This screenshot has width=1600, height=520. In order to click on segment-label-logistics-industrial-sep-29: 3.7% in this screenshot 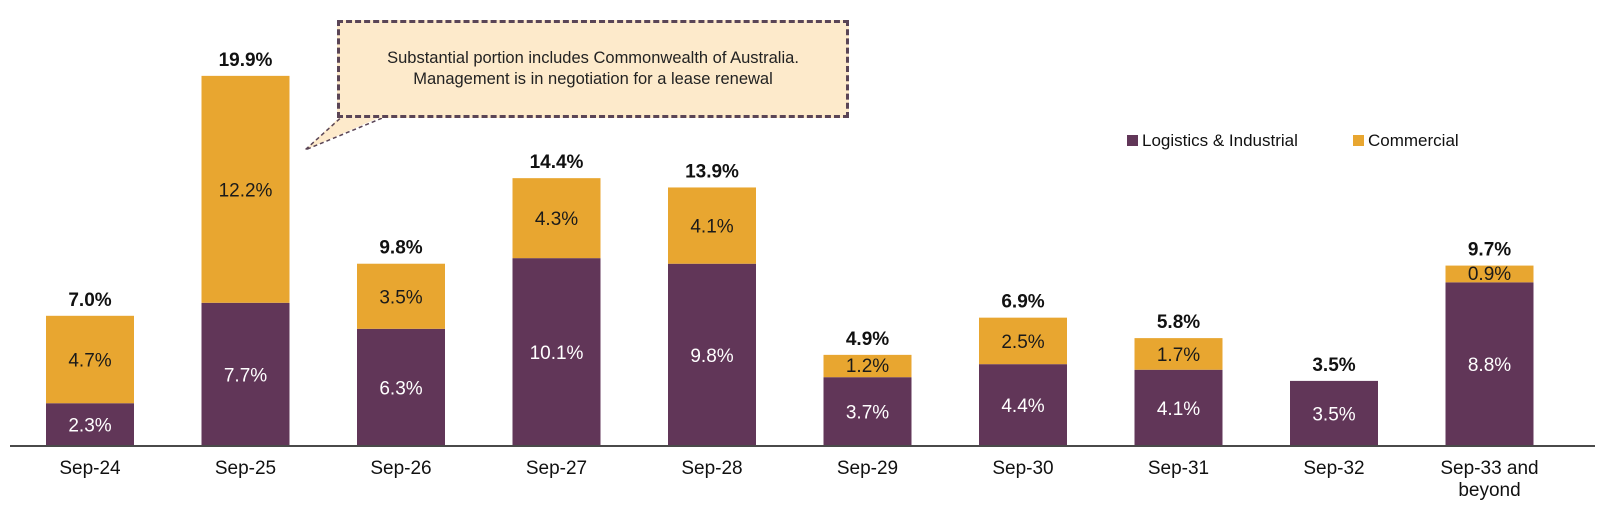, I will do `click(867, 413)`.